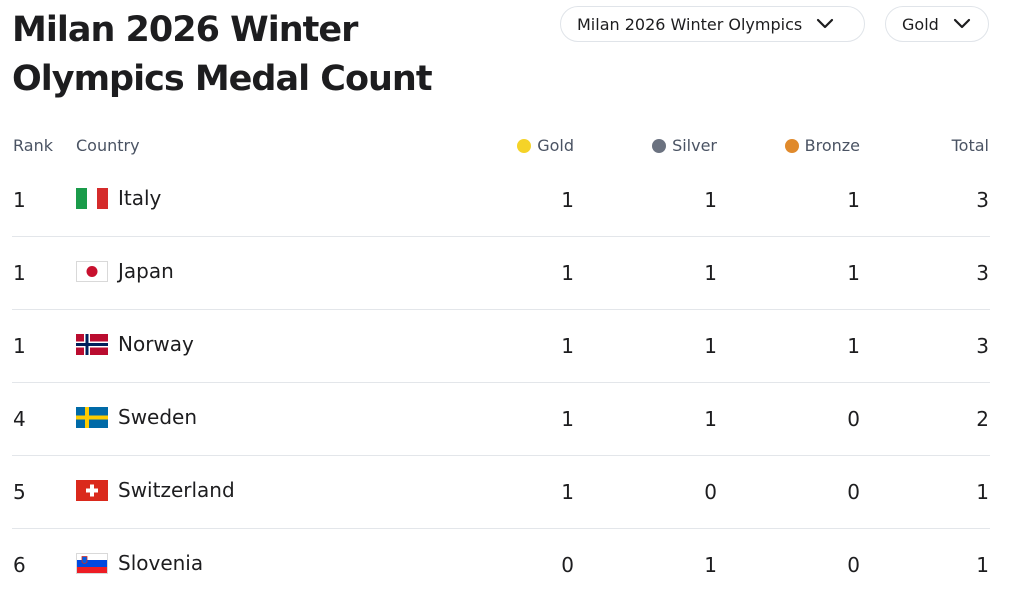 The width and height of the screenshot is (1024, 601). What do you see at coordinates (694, 145) in the screenshot?
I see `silver-header-label: Silver` at bounding box center [694, 145].